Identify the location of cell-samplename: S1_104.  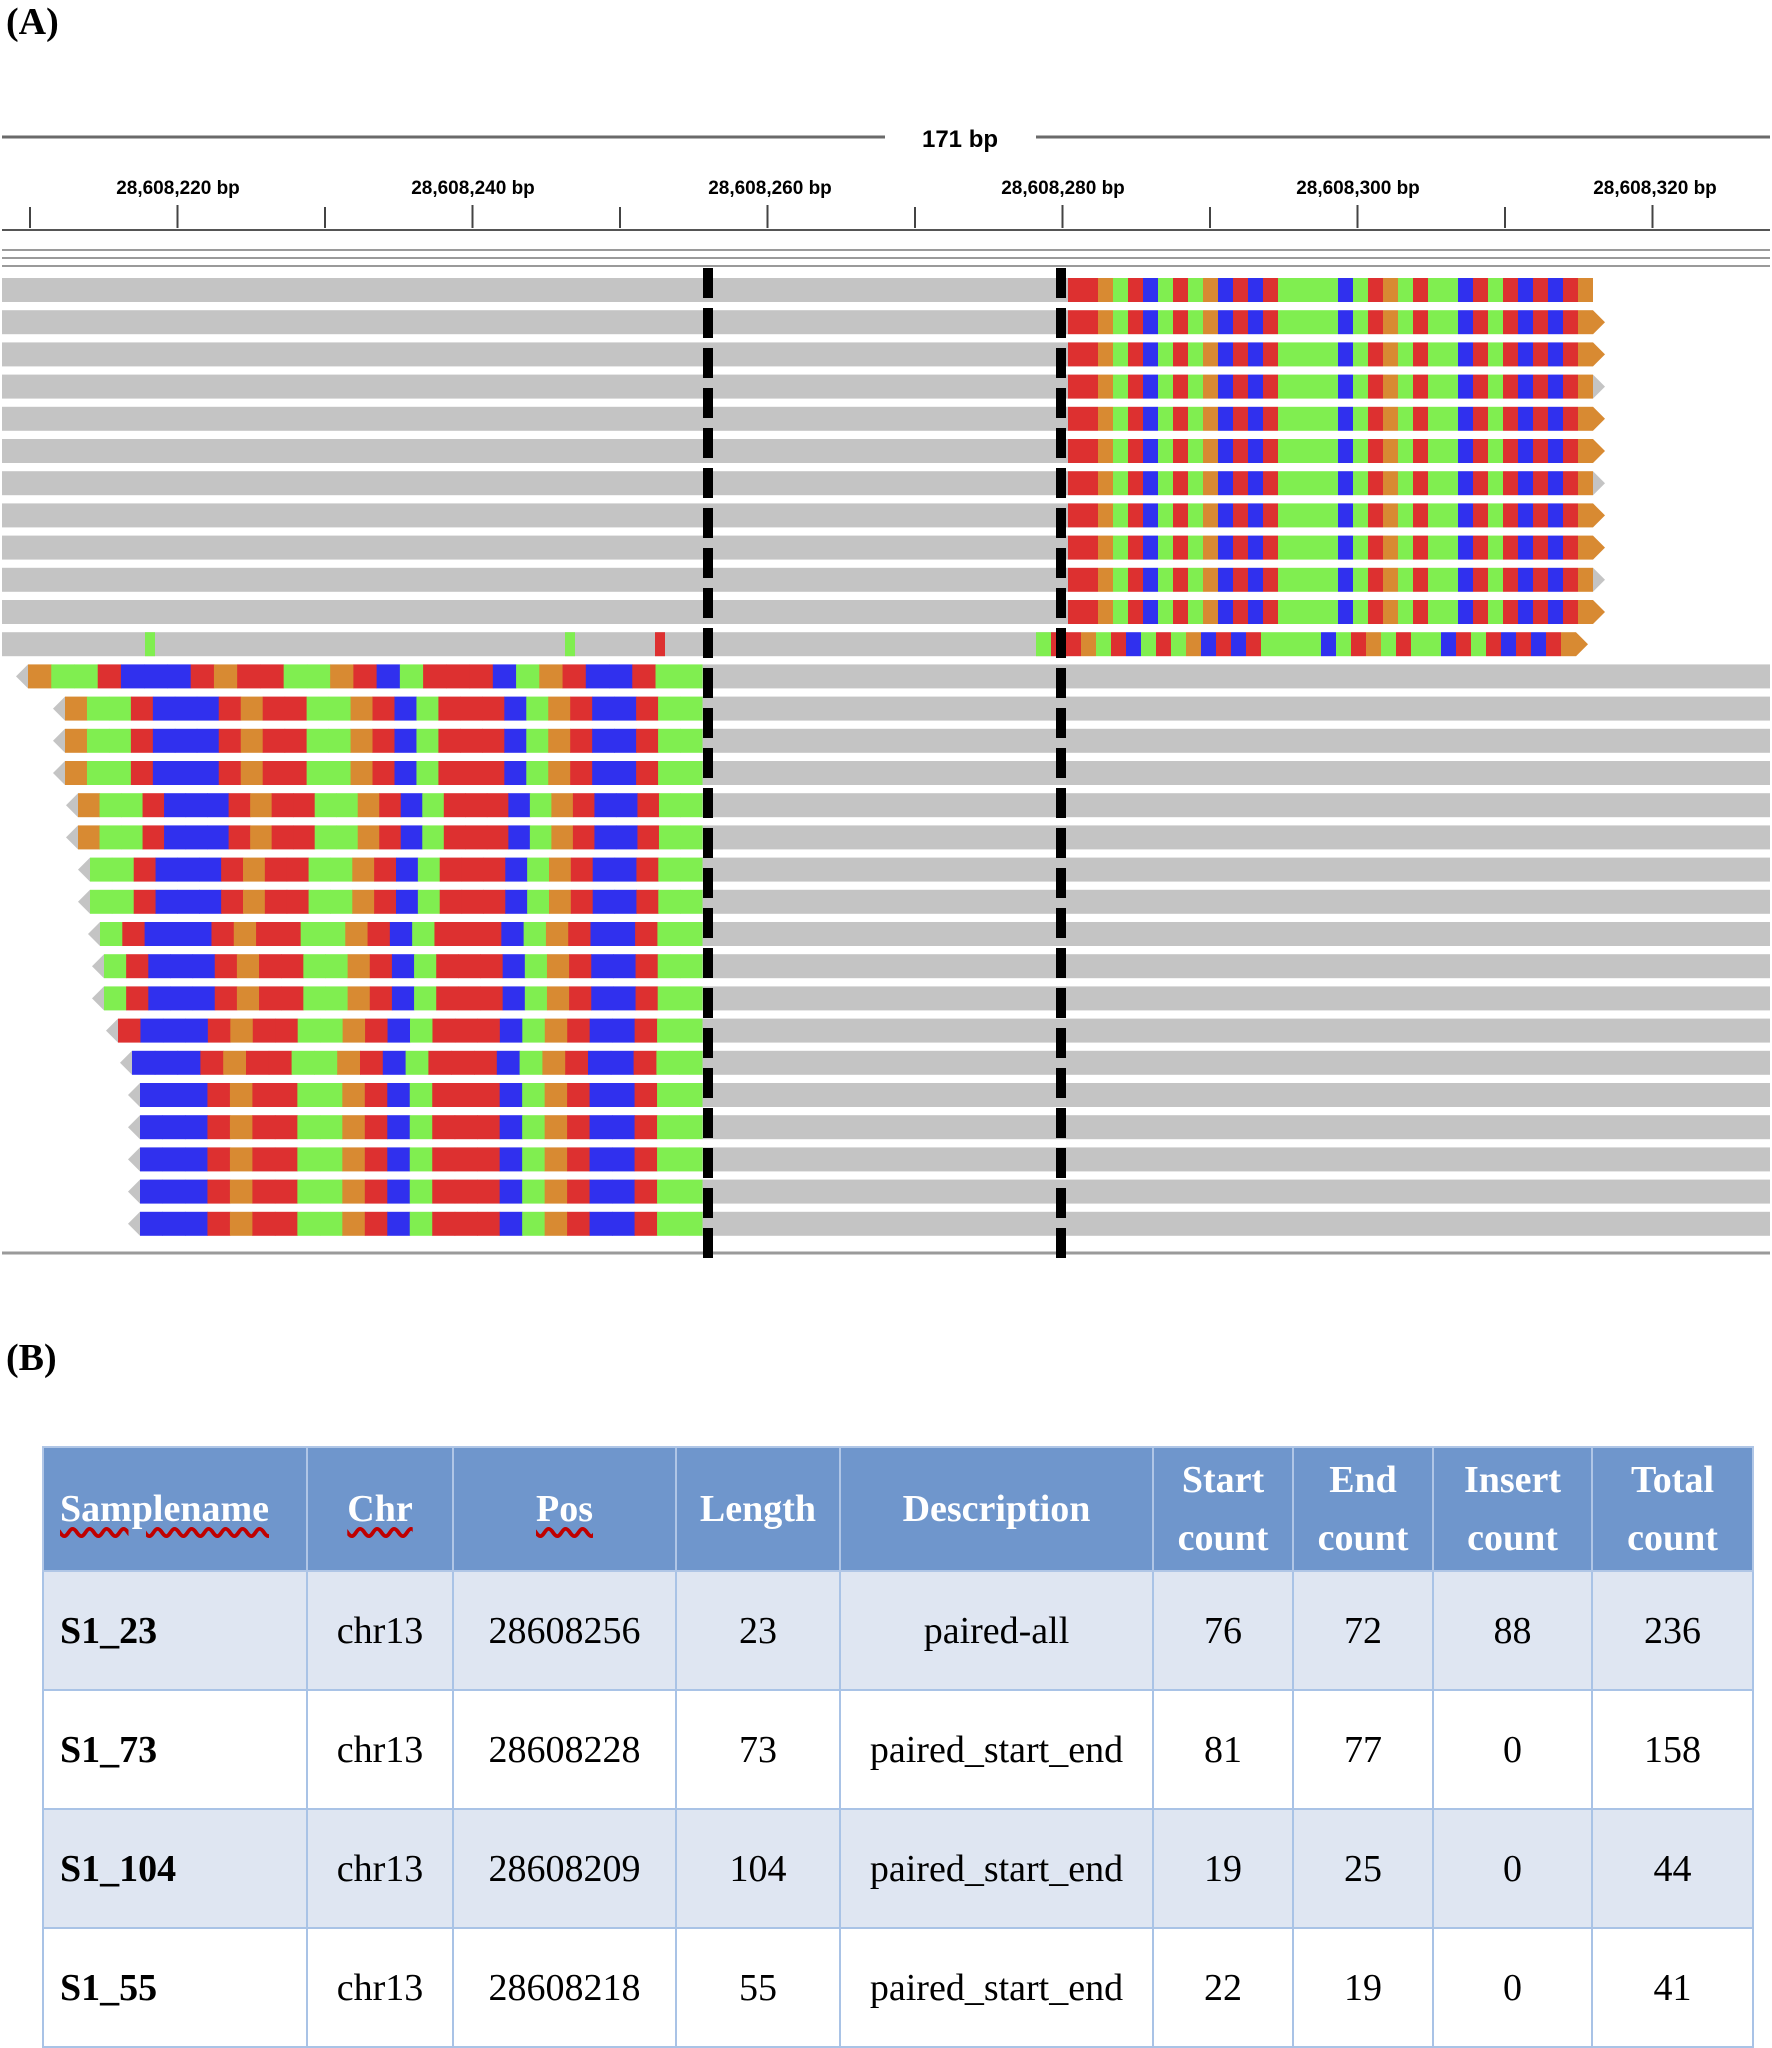
(175, 1868).